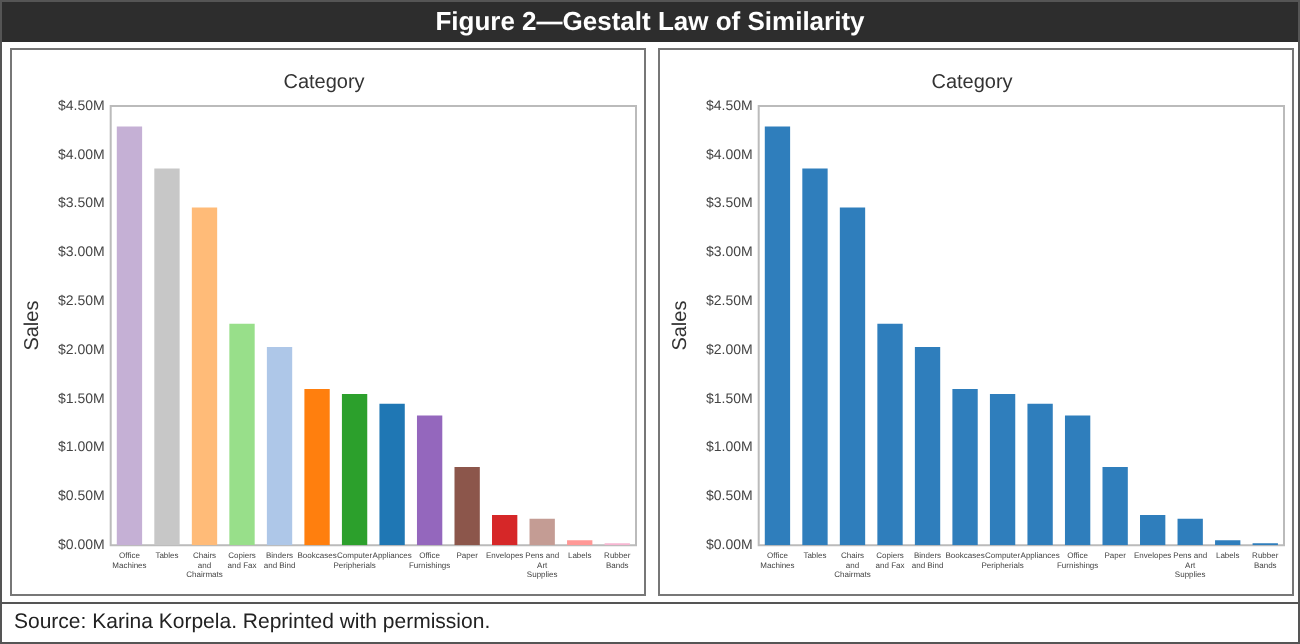 This screenshot has height=644, width=1300. Describe the element at coordinates (252, 623) in the screenshot. I see `source-note: Source: Karina Korpela. Reprinted with permission.` at that location.